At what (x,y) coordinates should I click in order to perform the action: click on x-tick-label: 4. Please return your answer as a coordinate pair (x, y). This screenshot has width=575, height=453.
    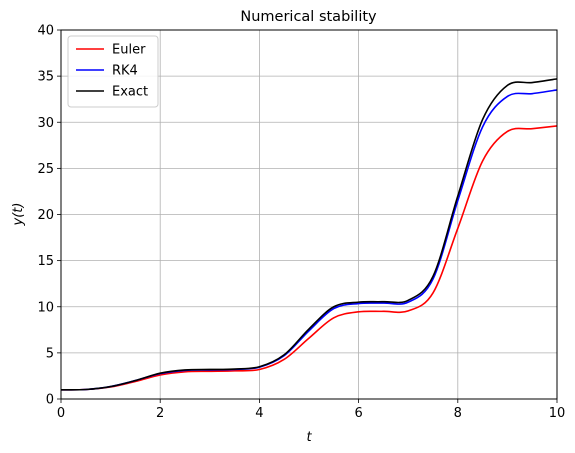
    Looking at the image, I should click on (259, 413).